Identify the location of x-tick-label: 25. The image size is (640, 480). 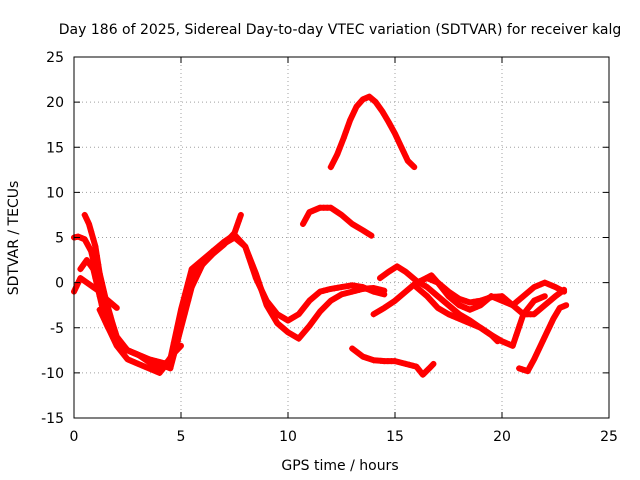
(609, 437).